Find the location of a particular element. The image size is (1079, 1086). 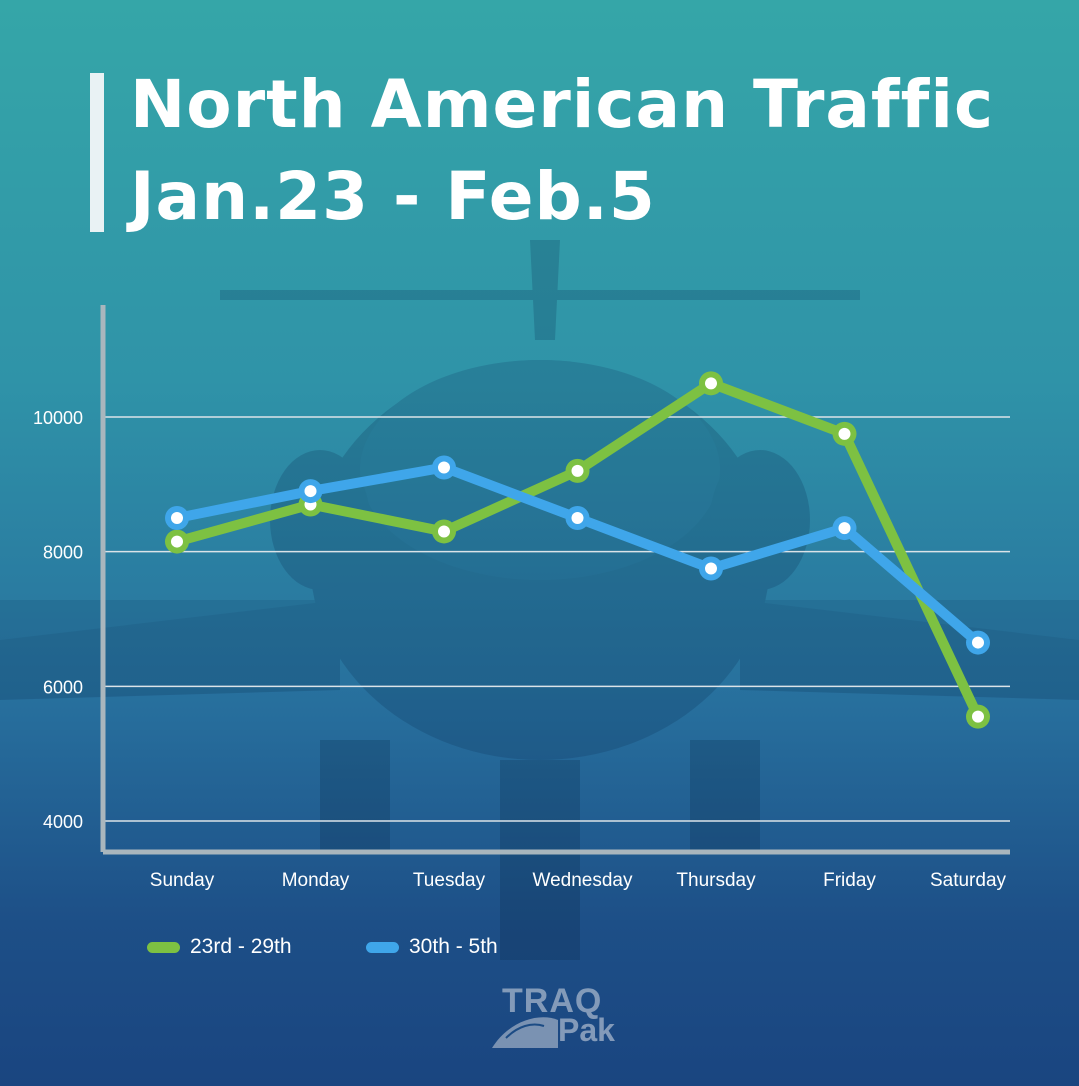

logo-text-bottom: Pak is located at coordinates (586, 1030).